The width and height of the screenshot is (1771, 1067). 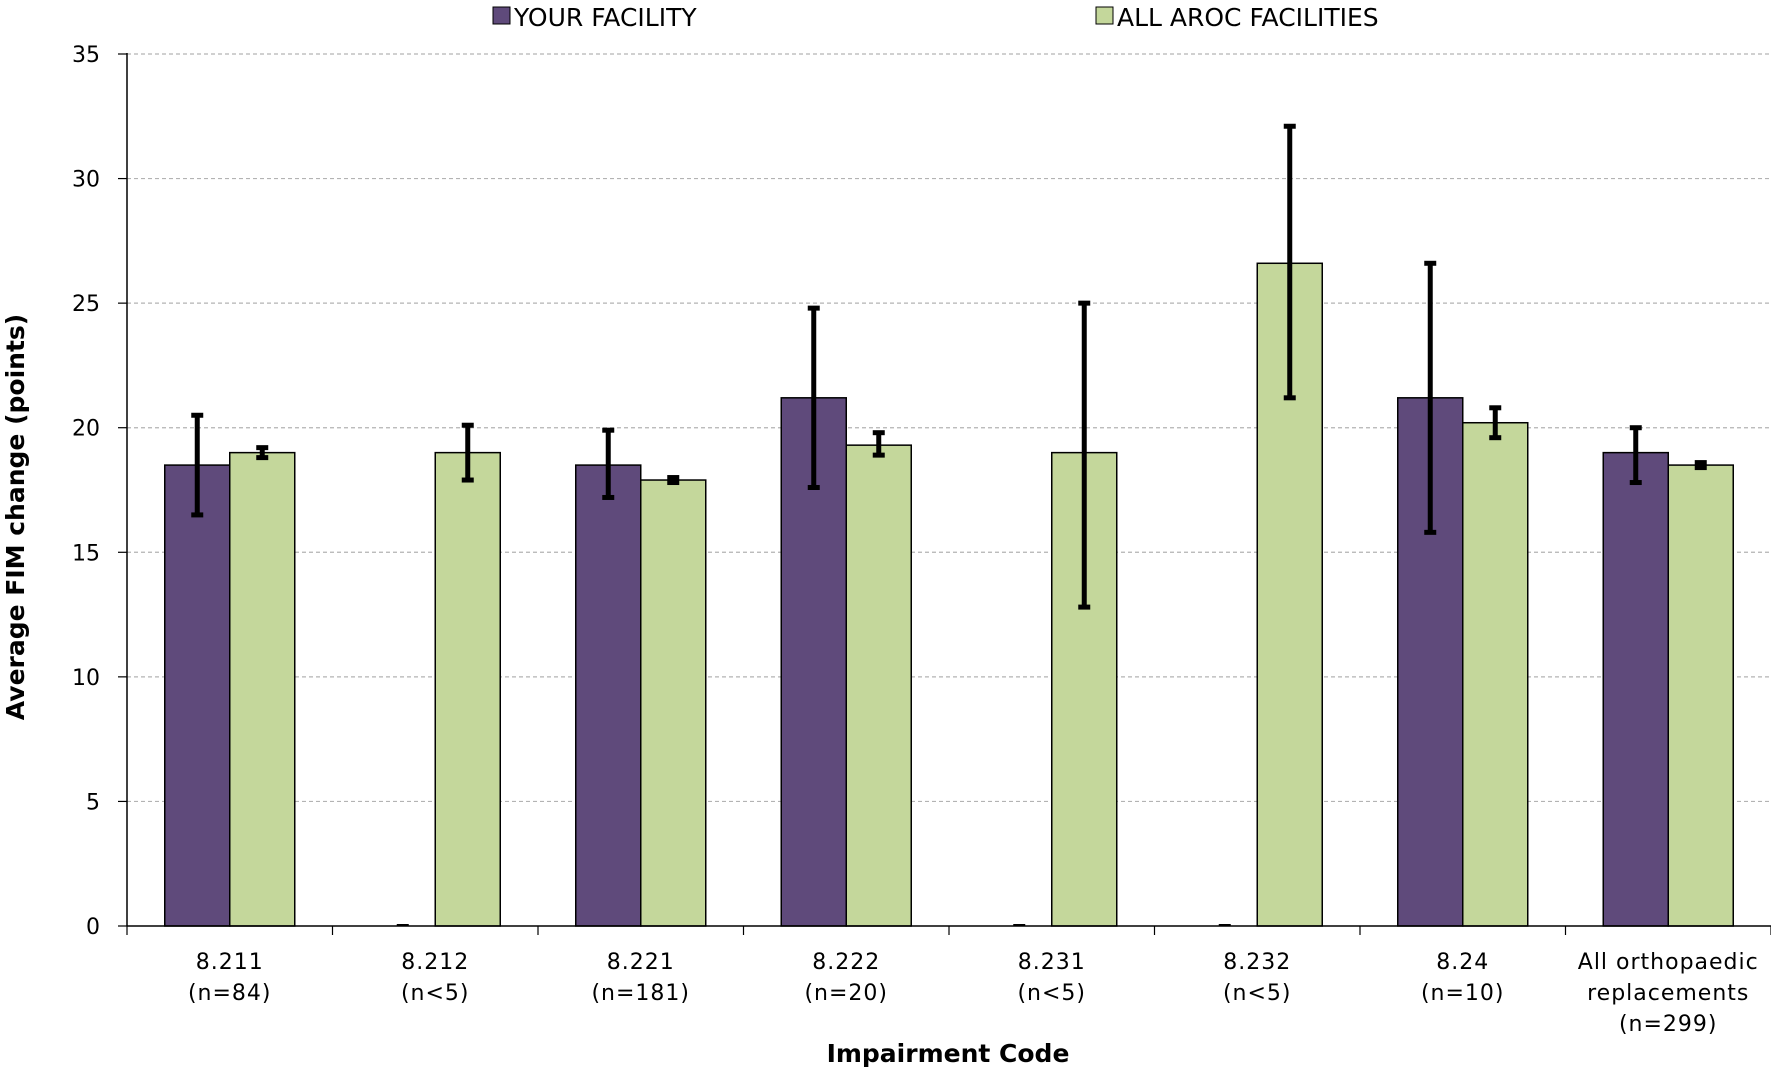 What do you see at coordinates (948, 1053) in the screenshot?
I see `x-axis-title: Impairment Code` at bounding box center [948, 1053].